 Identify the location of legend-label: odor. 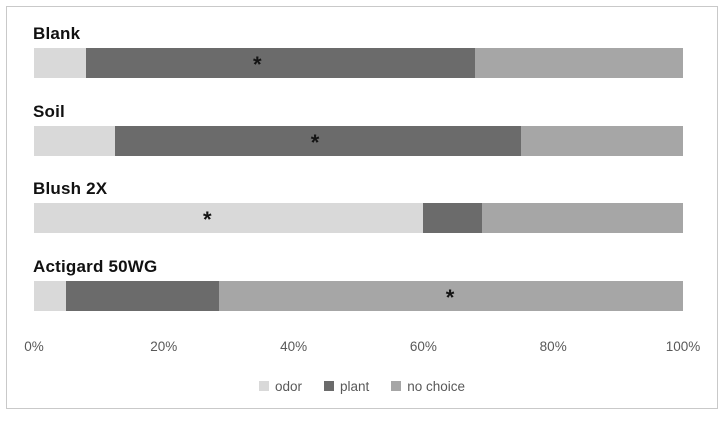
(288, 386).